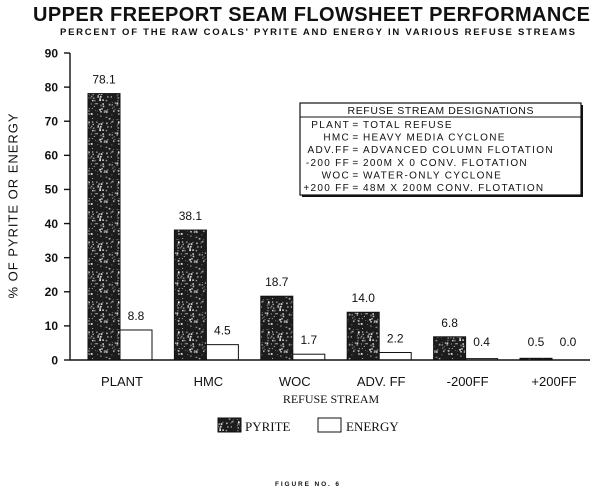 The width and height of the screenshot is (613, 492). I want to click on x-category-label-woc: WOC, so click(295, 381).